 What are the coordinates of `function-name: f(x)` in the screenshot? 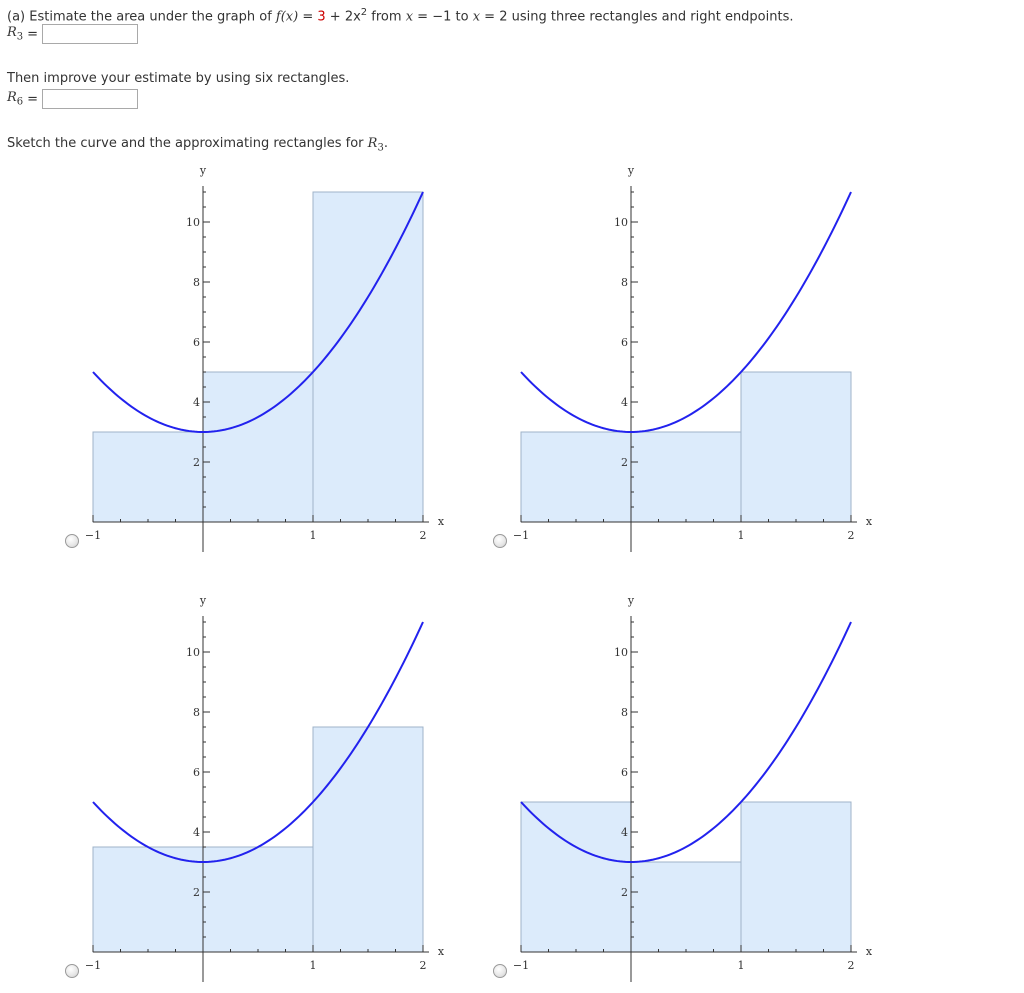 It's located at (287, 17).